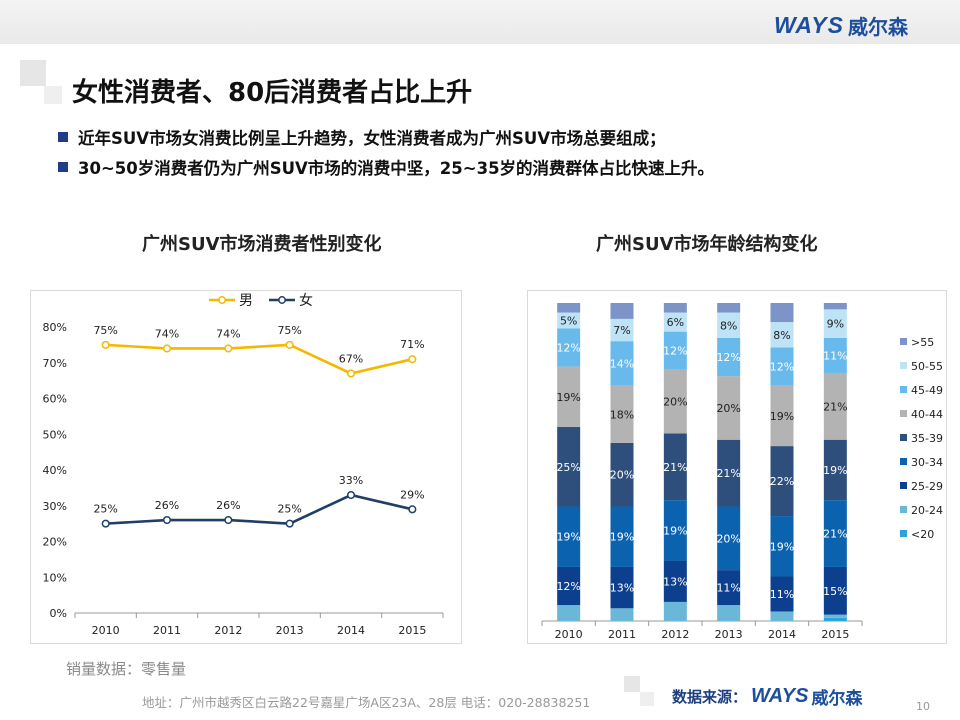 The height and width of the screenshot is (720, 960). What do you see at coordinates (55, 577) in the screenshot?
I see `y-tick-label: 10%` at bounding box center [55, 577].